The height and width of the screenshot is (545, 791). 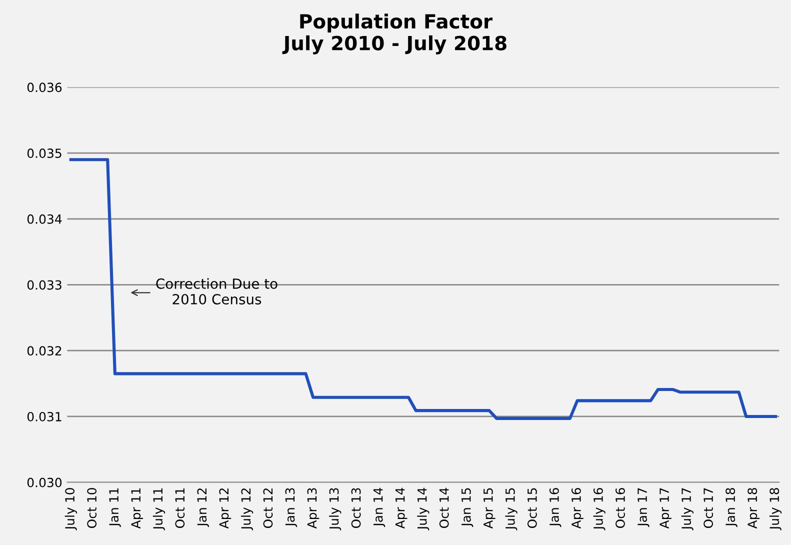 I want to click on x-tick-label: Jan 12, so click(x=203, y=507).